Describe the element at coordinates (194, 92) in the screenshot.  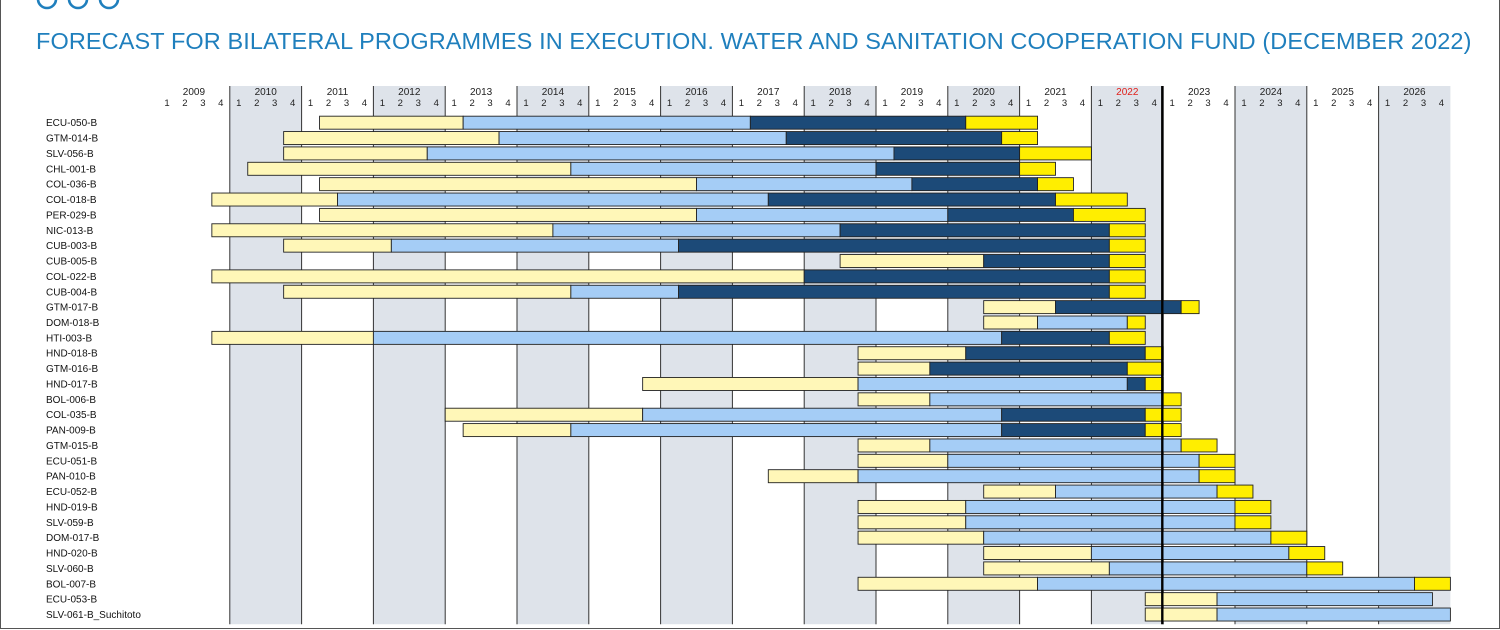
I see `year-label: 2009` at that location.